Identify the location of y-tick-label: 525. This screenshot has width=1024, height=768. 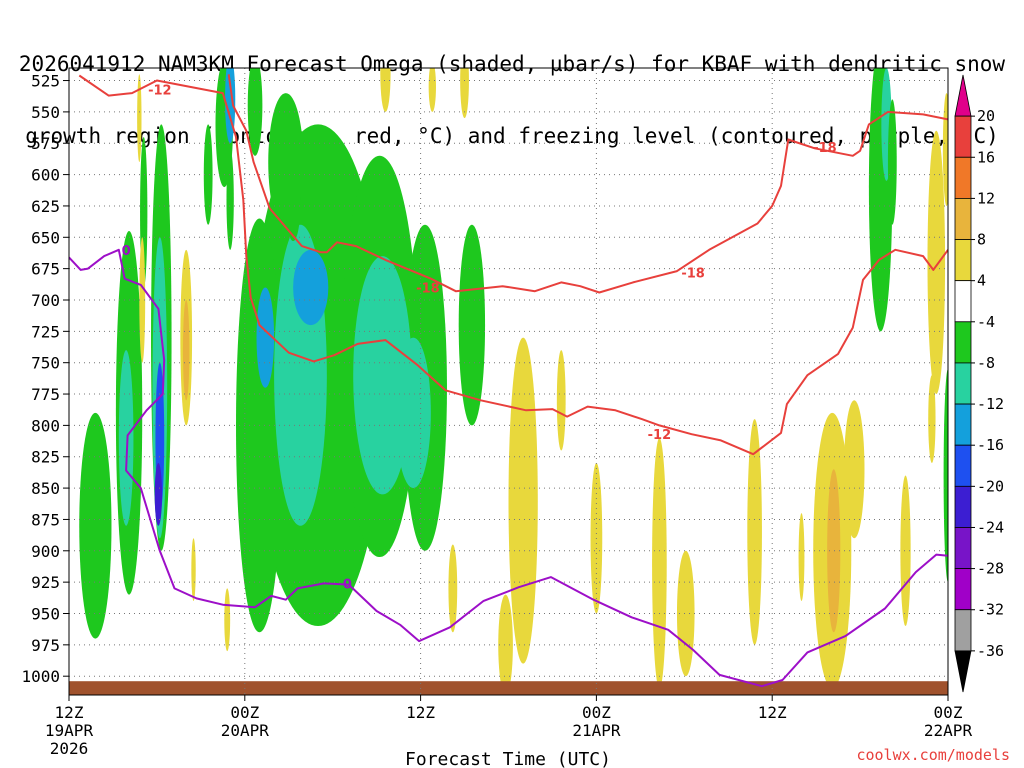
(45, 81).